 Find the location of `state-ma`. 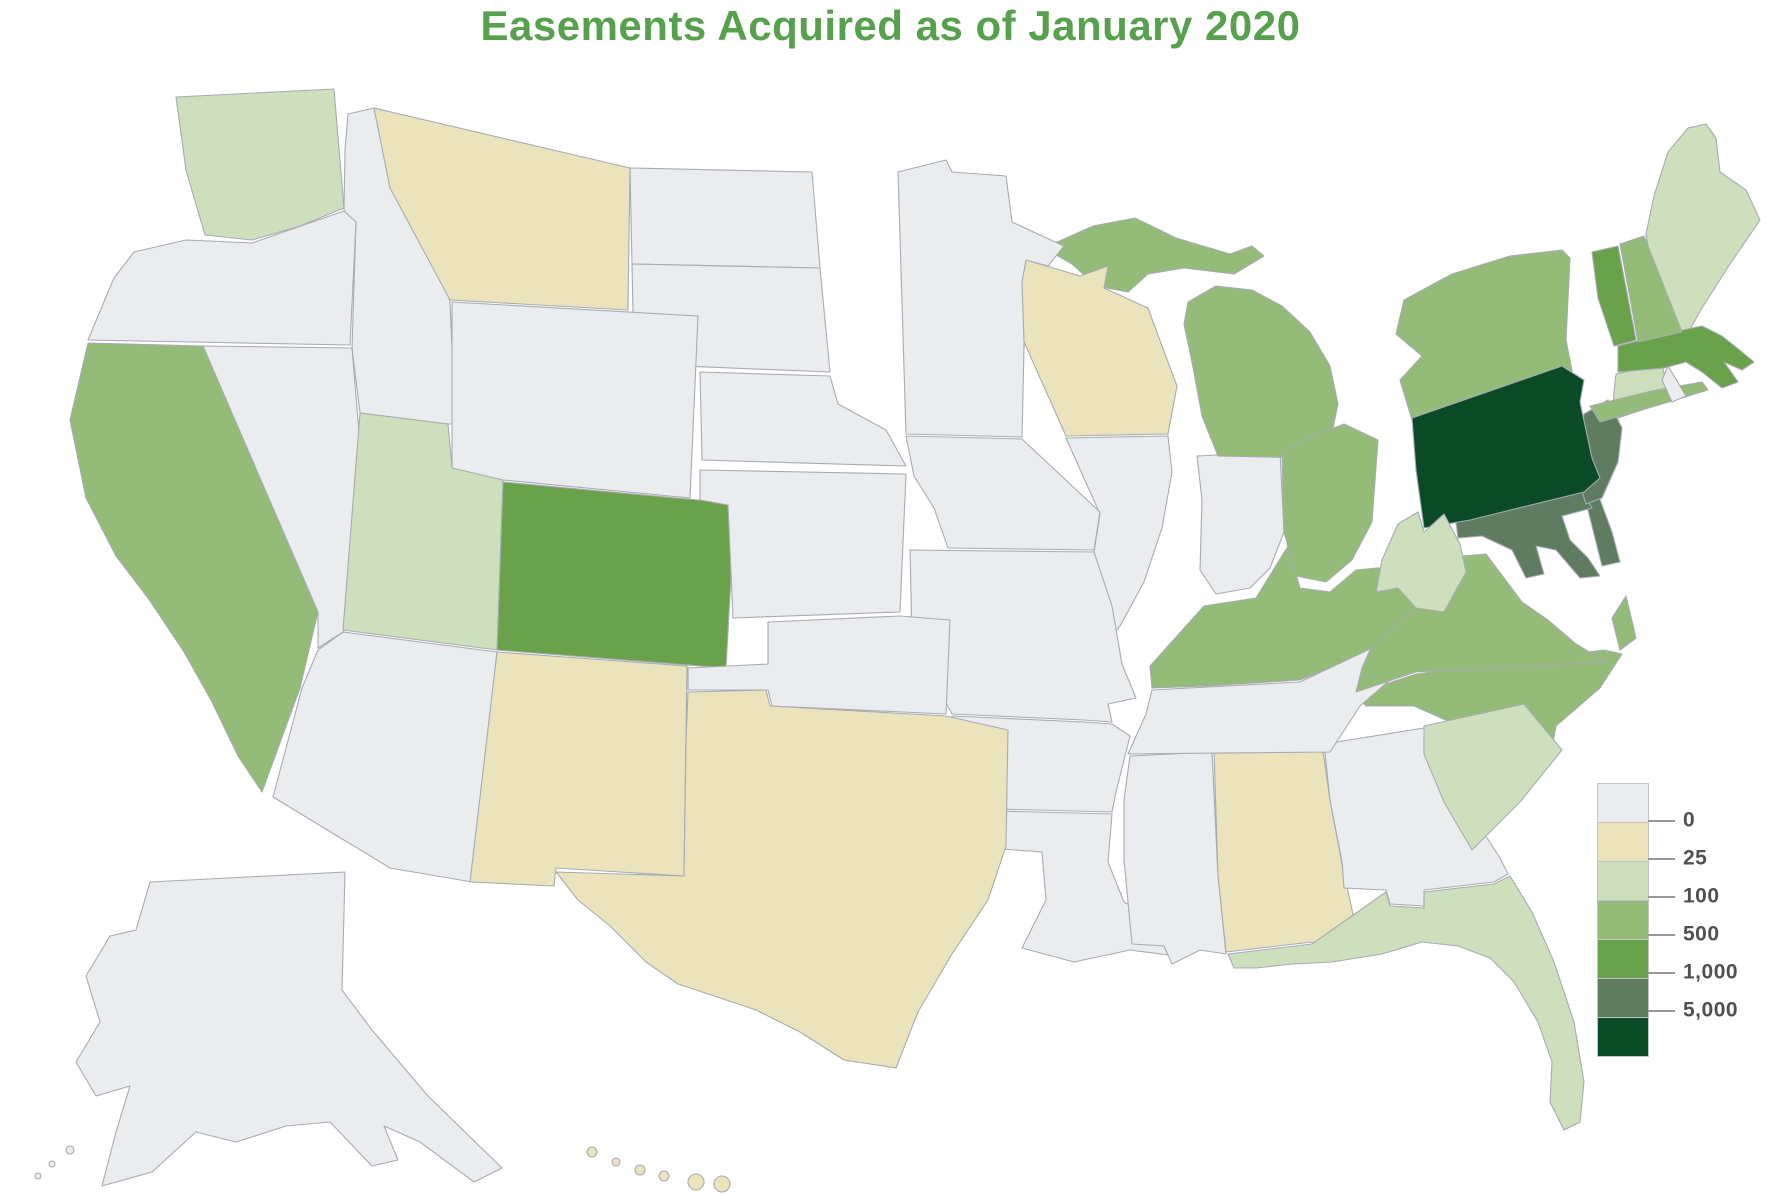

state-ma is located at coordinates (1686, 357).